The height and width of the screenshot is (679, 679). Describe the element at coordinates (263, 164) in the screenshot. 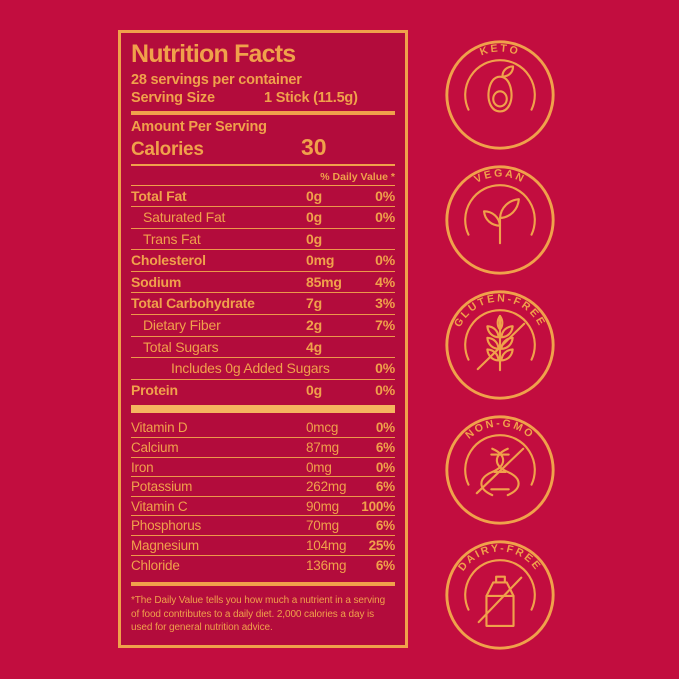

I see `divider-thin` at that location.